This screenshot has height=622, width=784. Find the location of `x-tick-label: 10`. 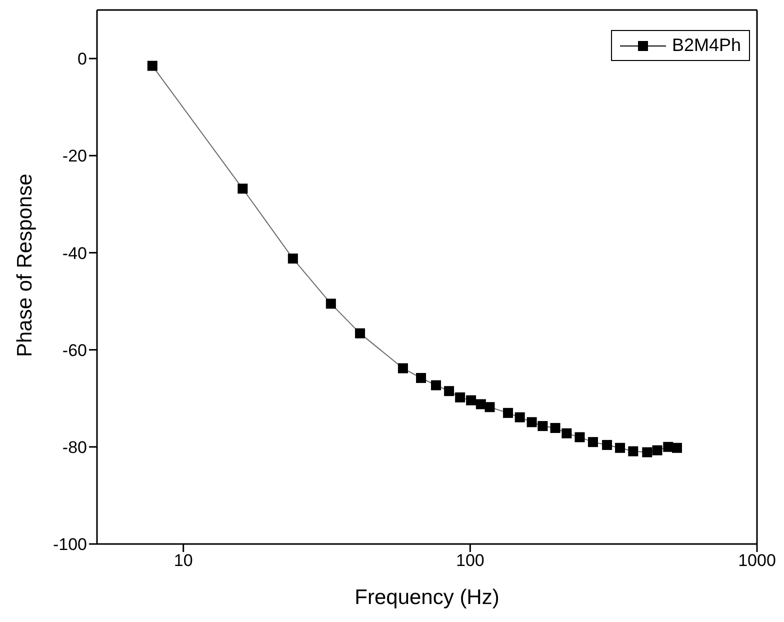

x-tick-label: 10 is located at coordinates (183, 560).